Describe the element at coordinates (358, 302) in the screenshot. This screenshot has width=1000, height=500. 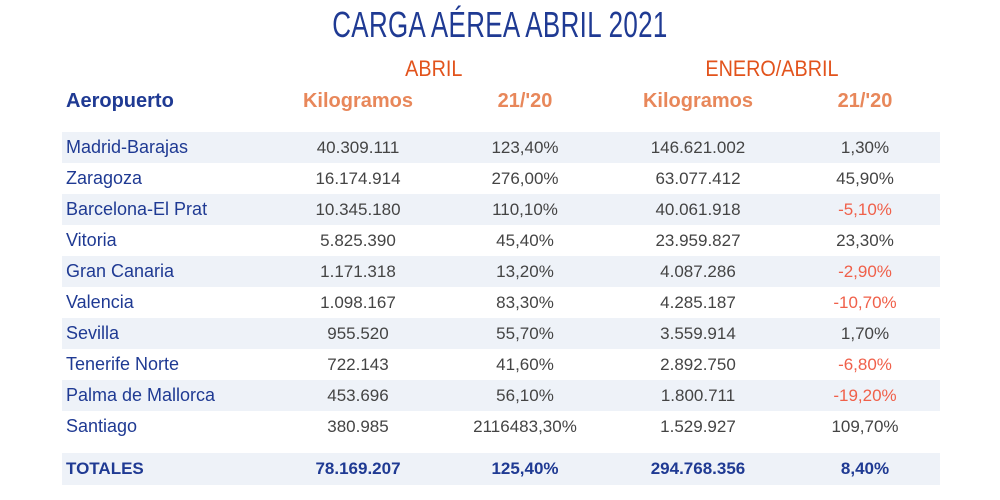
I see `cell-kg: 1.098.167` at that location.